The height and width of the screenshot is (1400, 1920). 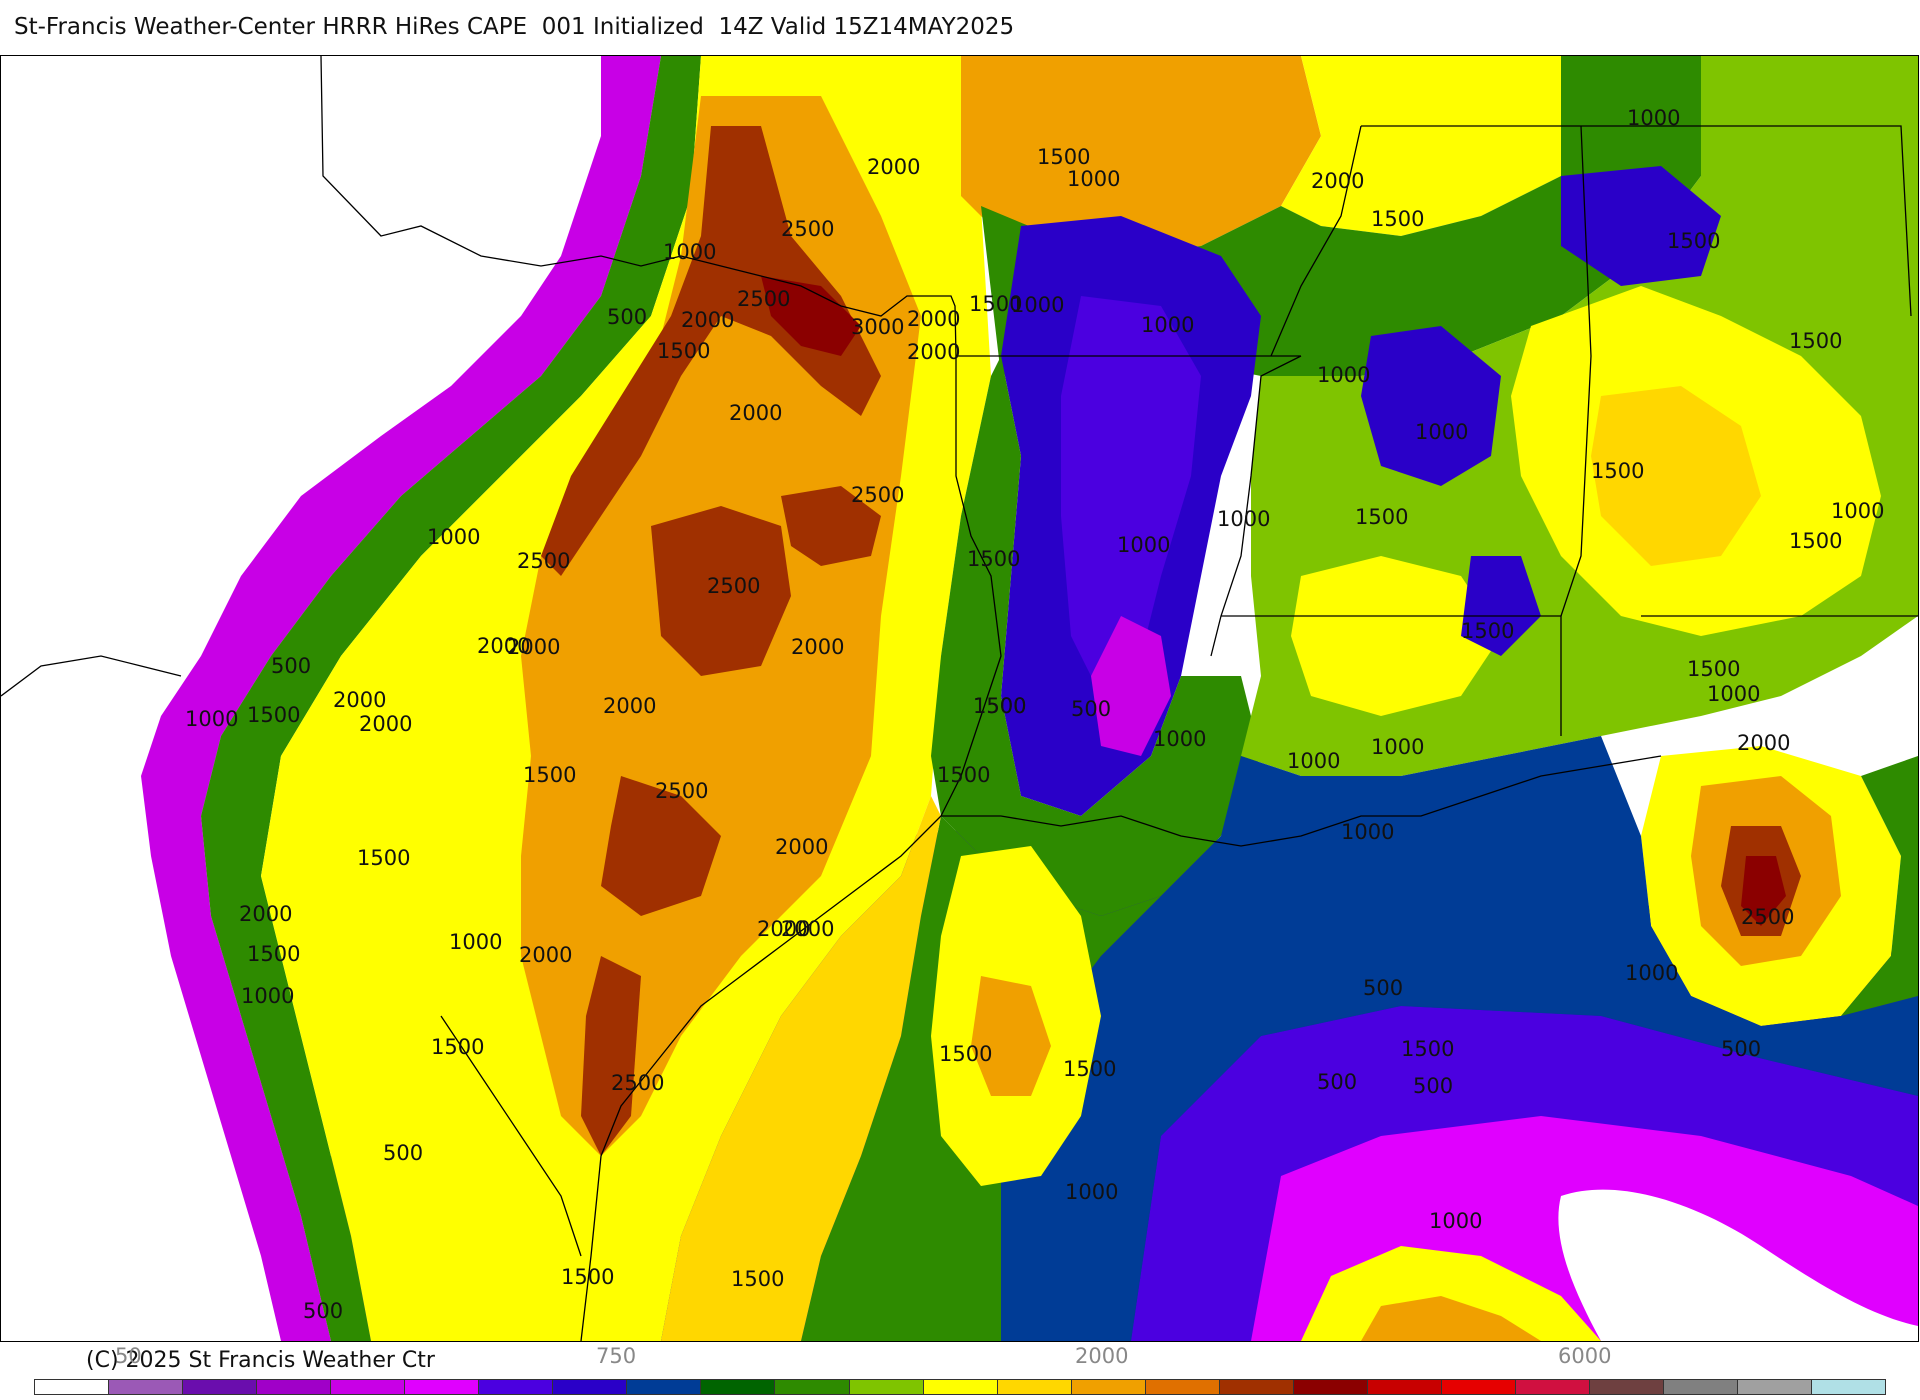 What do you see at coordinates (1585, 1356) in the screenshot?
I see `colorbar-label: 6000` at bounding box center [1585, 1356].